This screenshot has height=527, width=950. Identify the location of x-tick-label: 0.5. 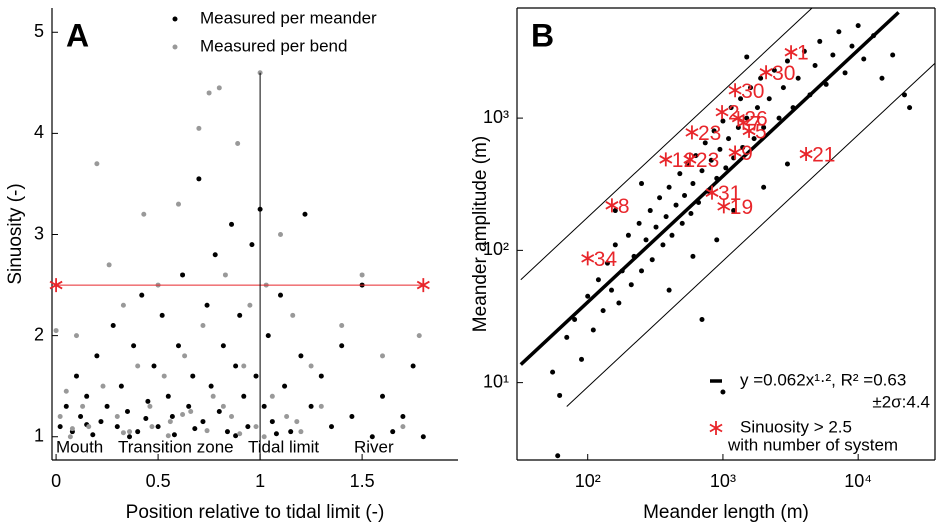
(158, 481).